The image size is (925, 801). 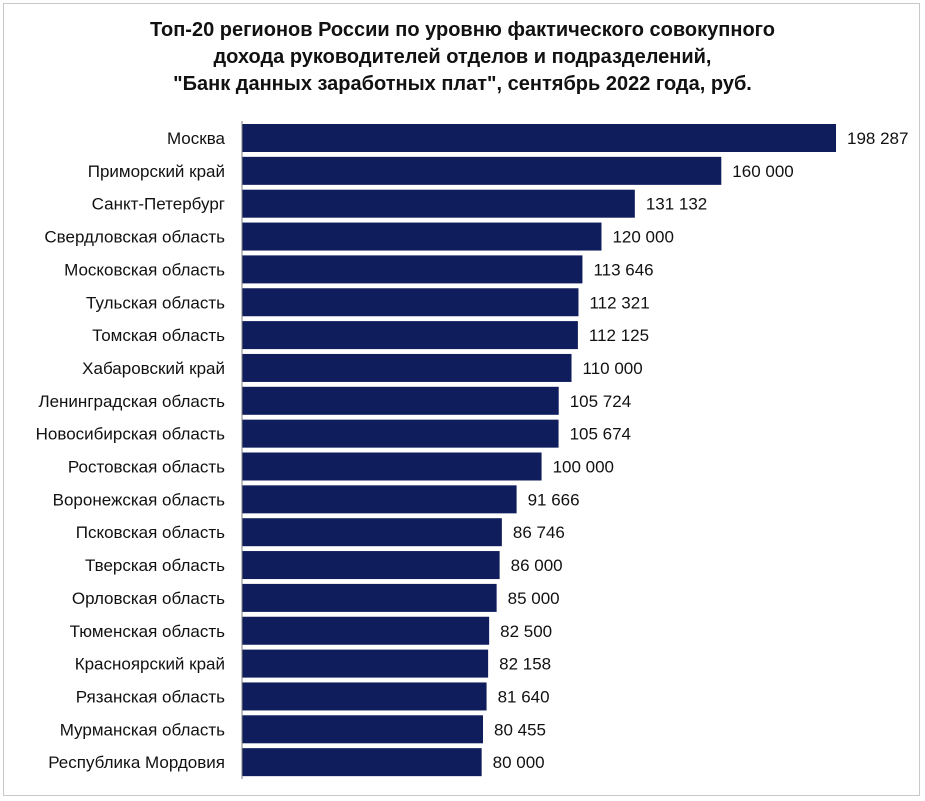 I want to click on value-label-7: 112 125, so click(x=619, y=335).